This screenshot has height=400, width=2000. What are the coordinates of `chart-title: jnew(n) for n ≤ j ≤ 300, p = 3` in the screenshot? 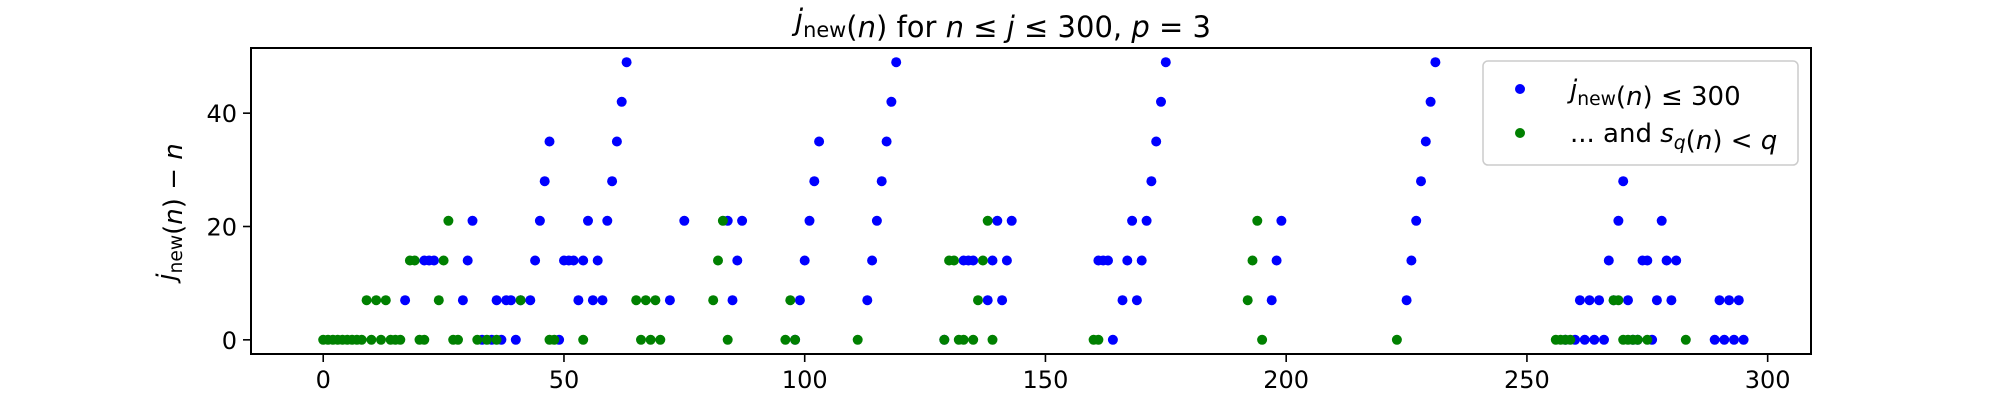 It's located at (1001, 23).